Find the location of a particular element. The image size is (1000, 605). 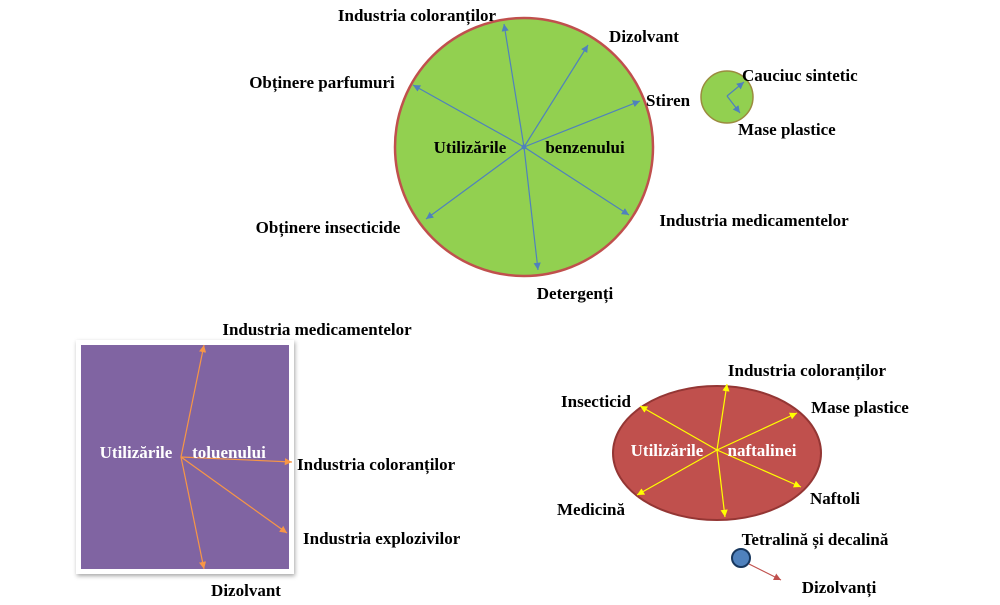

naphthalene-center-label-right: naftalinei is located at coordinates (762, 450).